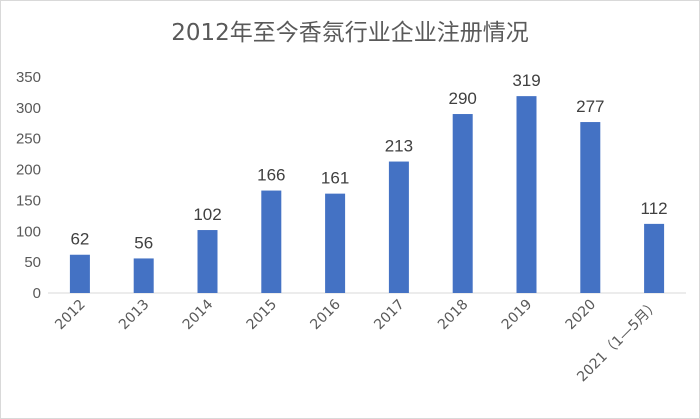 This screenshot has width=700, height=419. I want to click on data-label: 56, so click(143, 242).